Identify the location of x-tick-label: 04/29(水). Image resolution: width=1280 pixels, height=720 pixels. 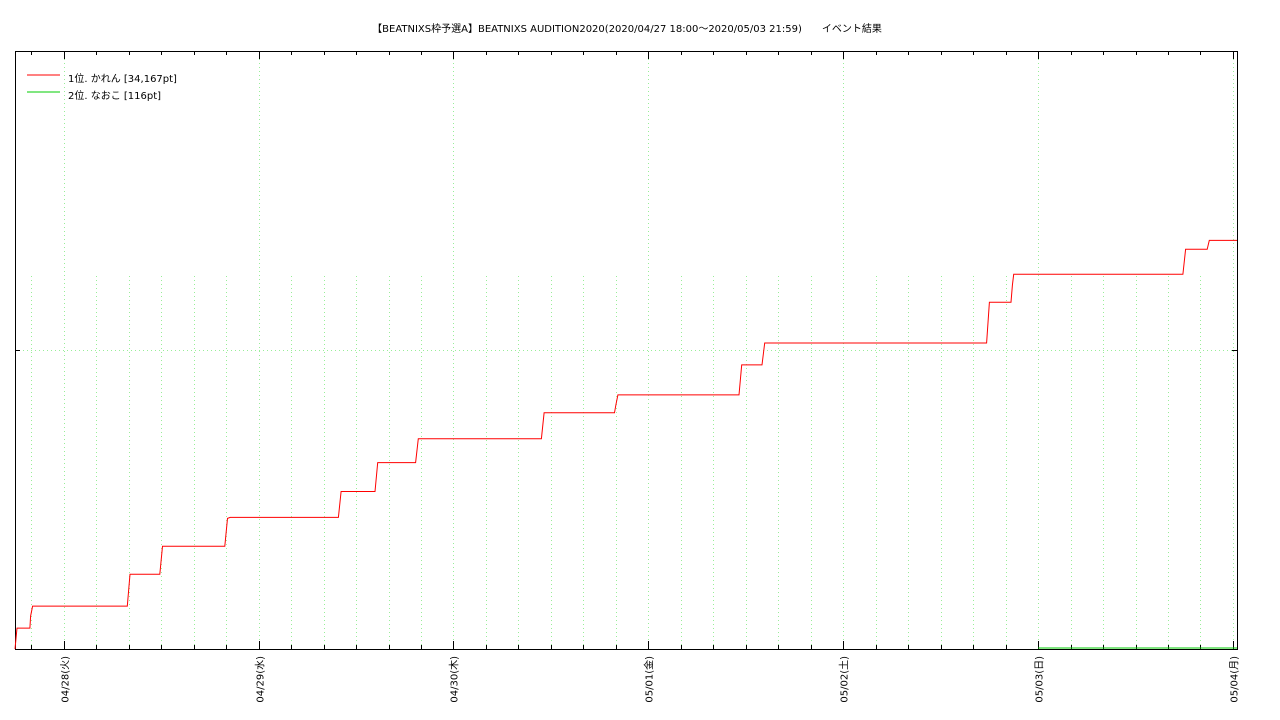
(261, 679).